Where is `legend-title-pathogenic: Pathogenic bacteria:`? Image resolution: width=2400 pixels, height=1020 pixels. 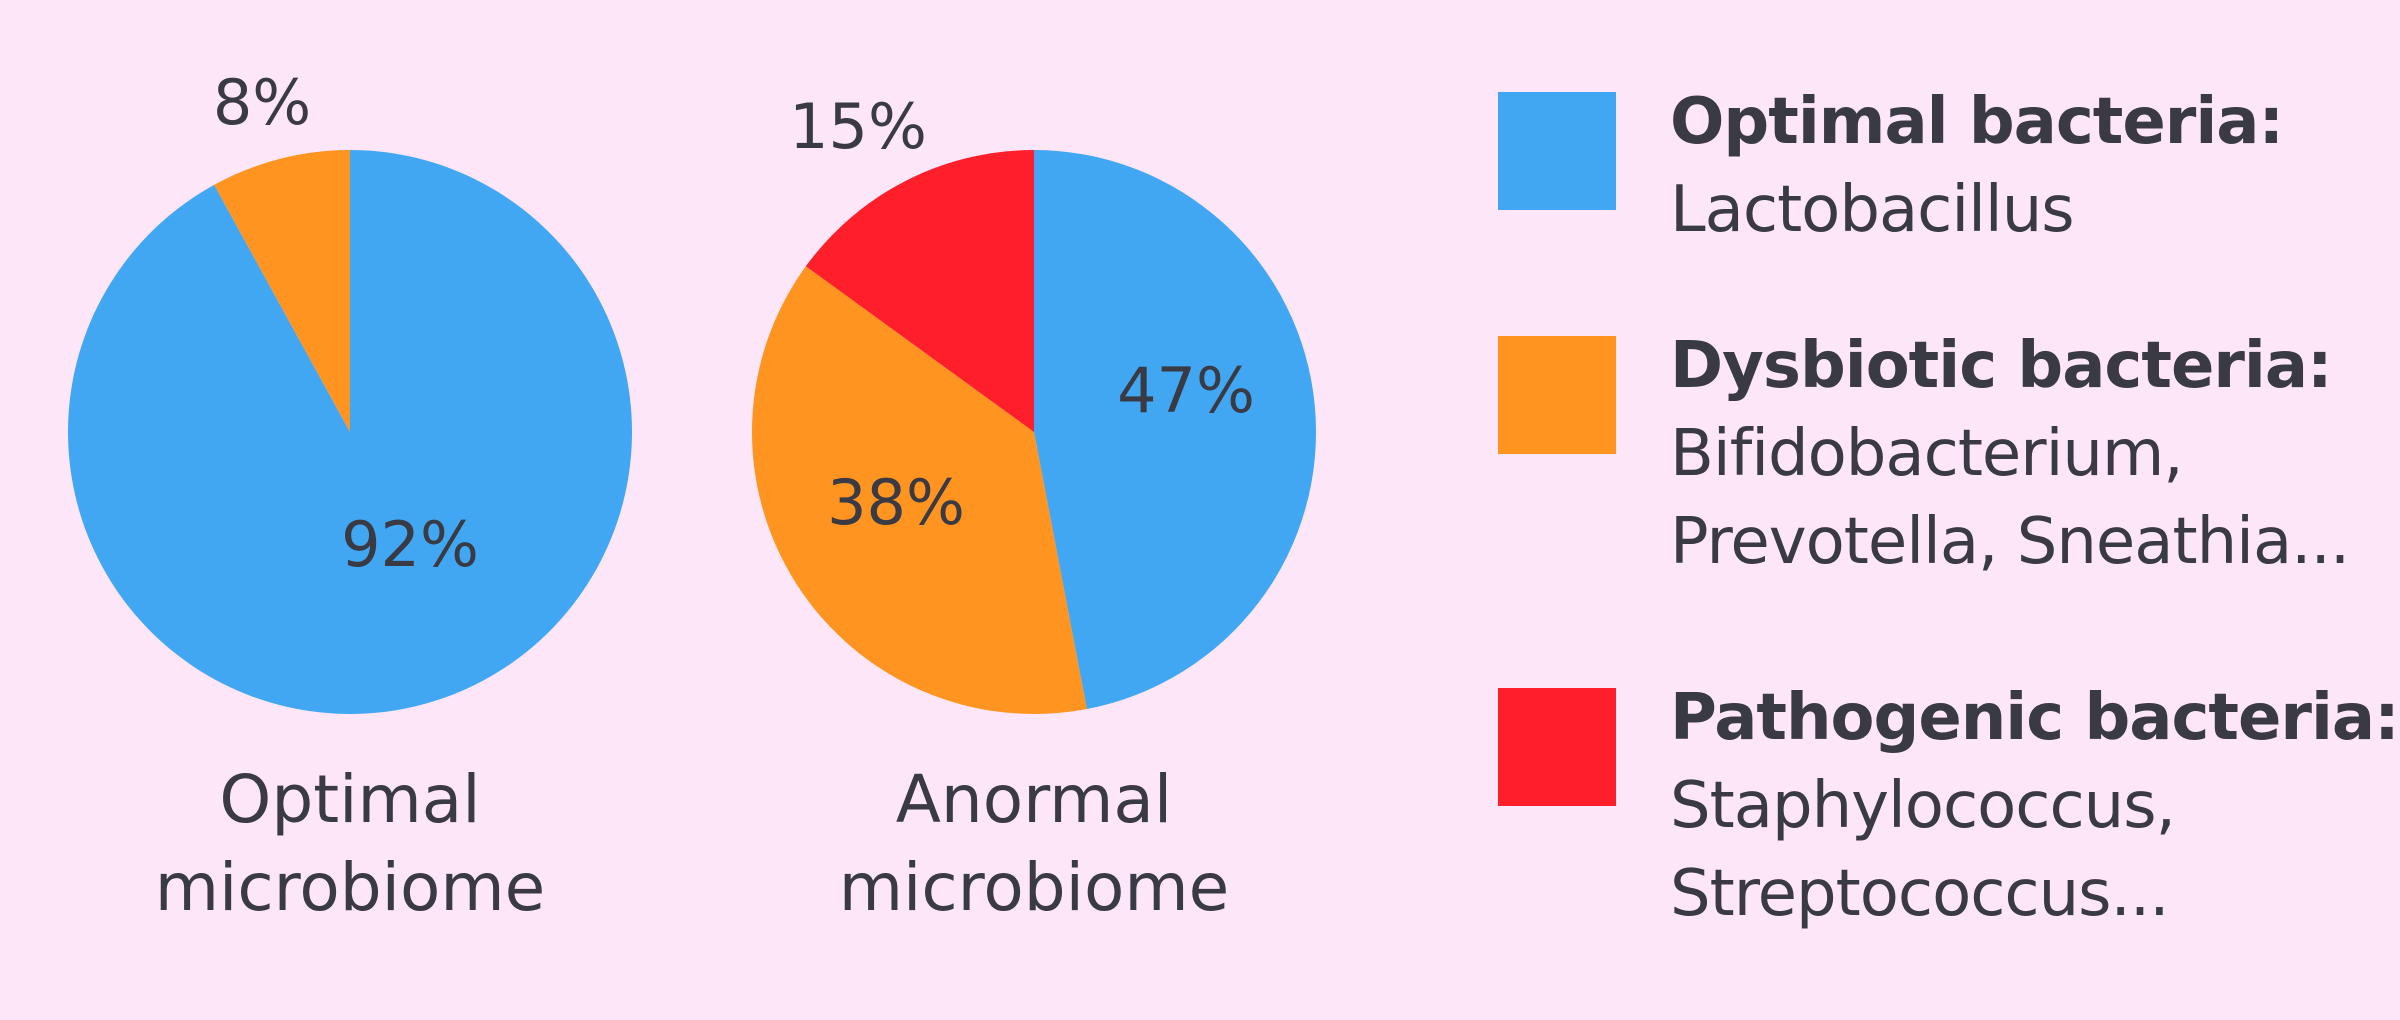
legend-title-pathogenic: Pathogenic bacteria: is located at coordinates (2035, 718).